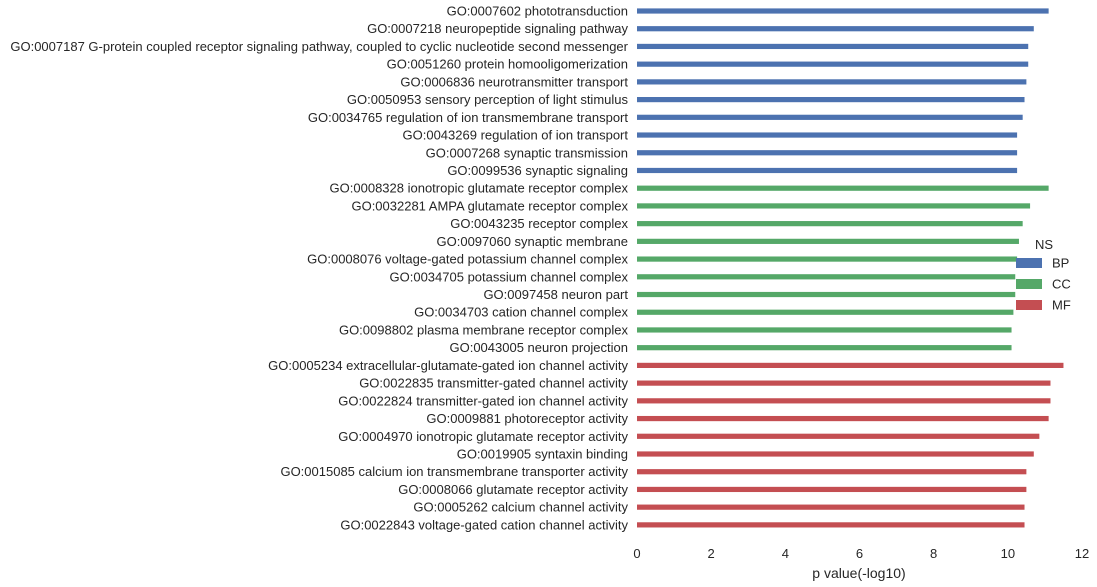 The height and width of the screenshot is (587, 1097). Describe the element at coordinates (514, 81) in the screenshot. I see `category-label: GO:0006836 neurotransmitter transport` at that location.